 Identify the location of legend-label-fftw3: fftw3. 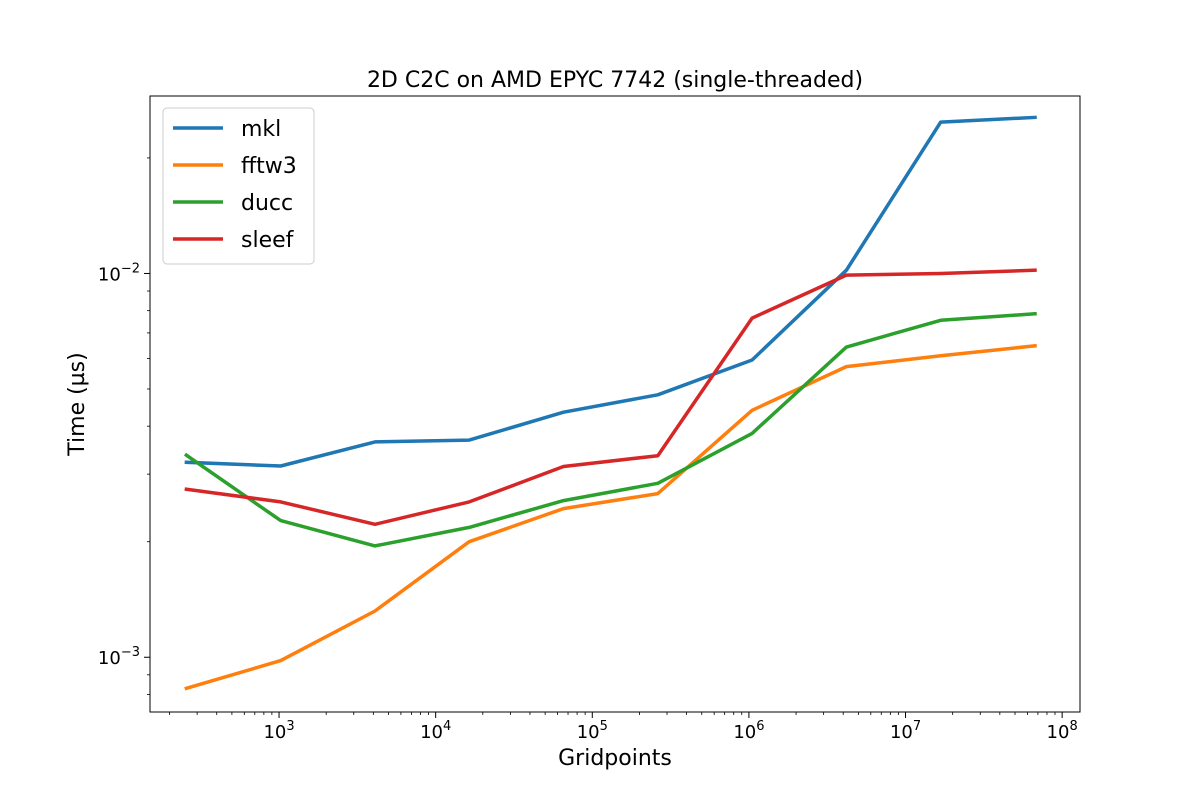
(269, 166).